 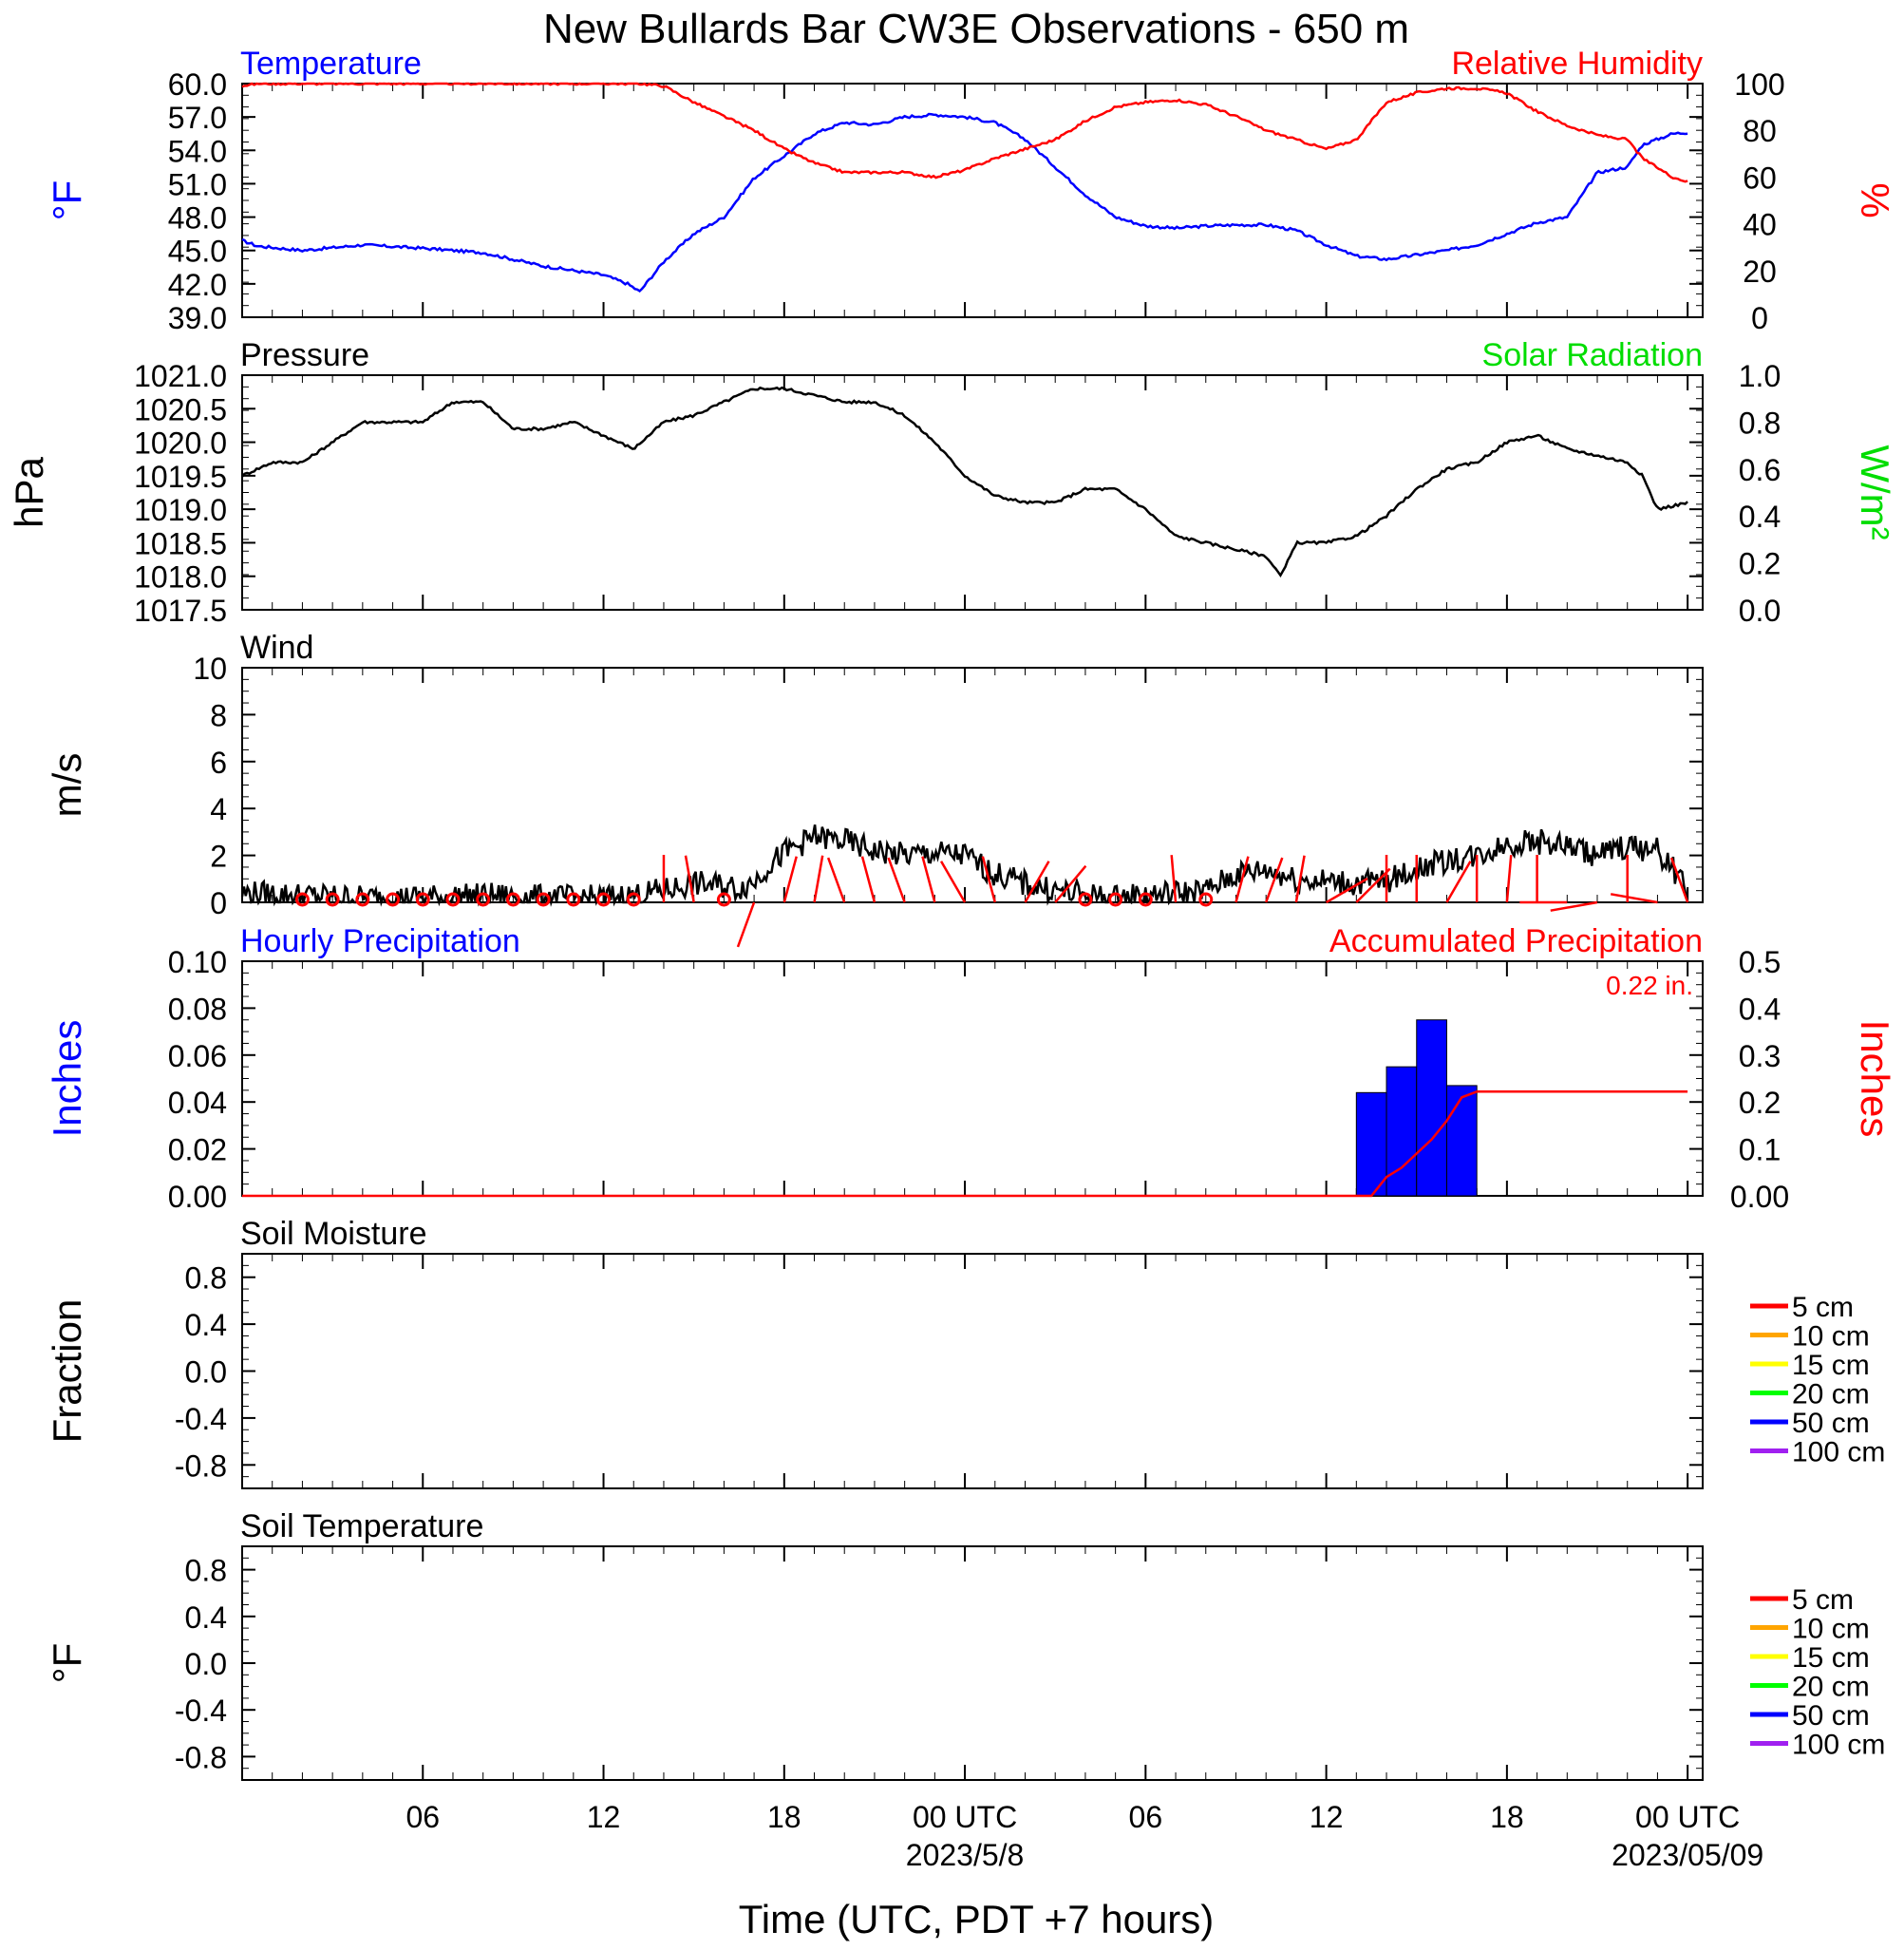 I want to click on y-tick-label-left: 0, so click(x=219, y=903).